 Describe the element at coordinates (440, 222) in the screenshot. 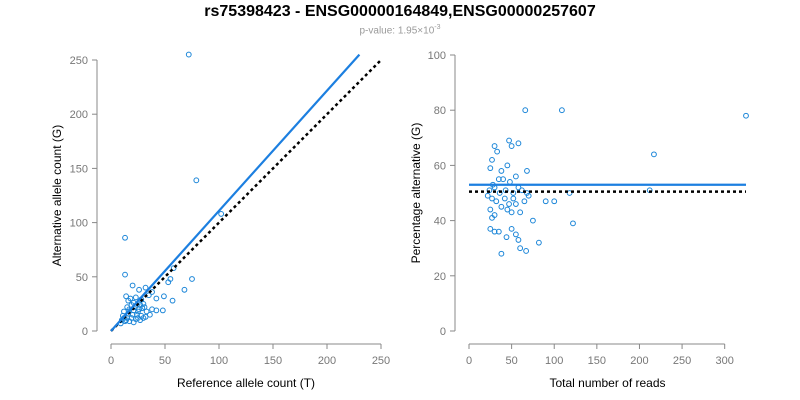

I see `percentage-y-tick-label: 40` at that location.